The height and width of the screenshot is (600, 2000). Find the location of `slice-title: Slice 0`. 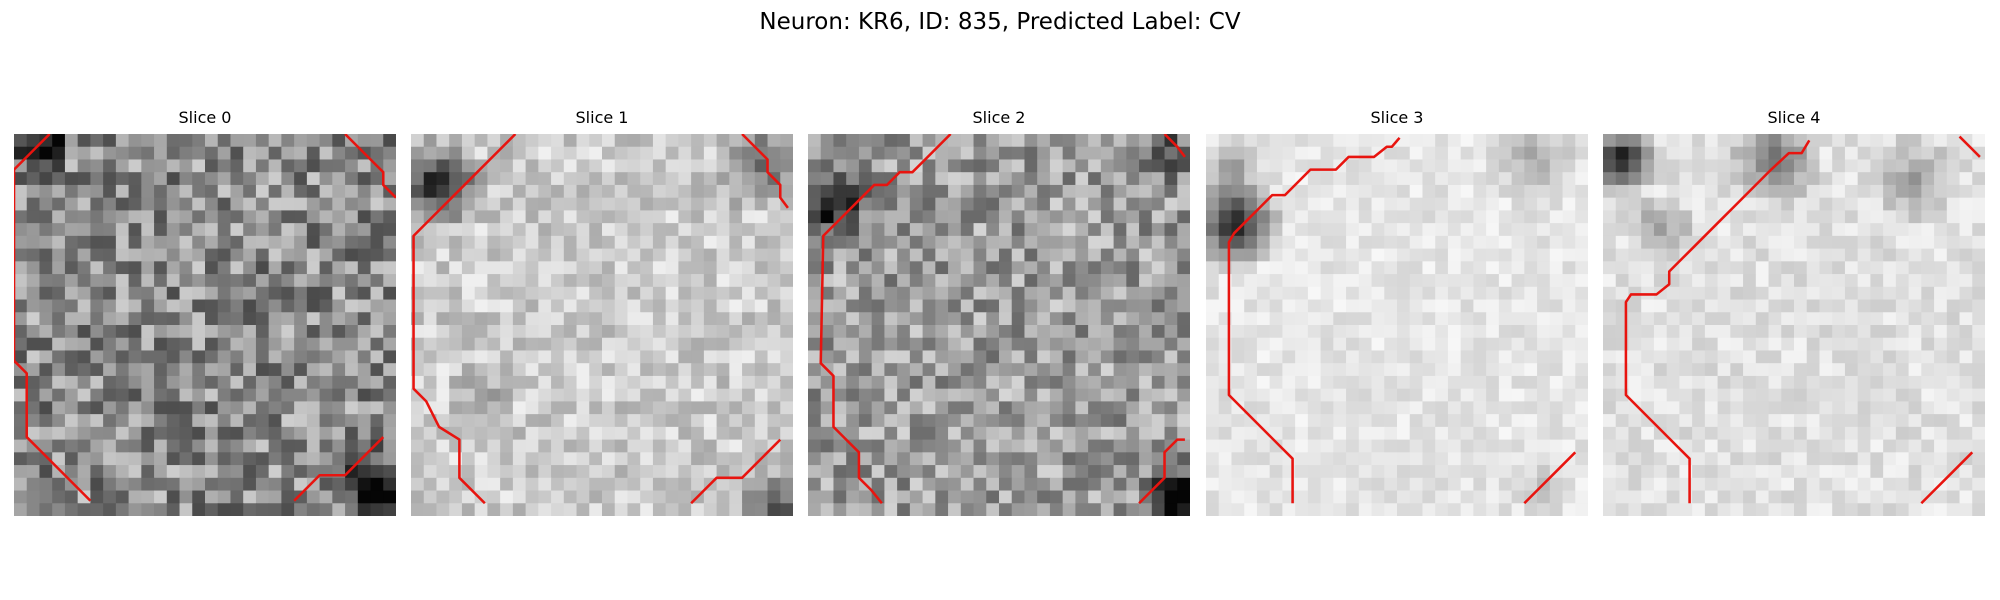

slice-title: Slice 0 is located at coordinates (205, 117).